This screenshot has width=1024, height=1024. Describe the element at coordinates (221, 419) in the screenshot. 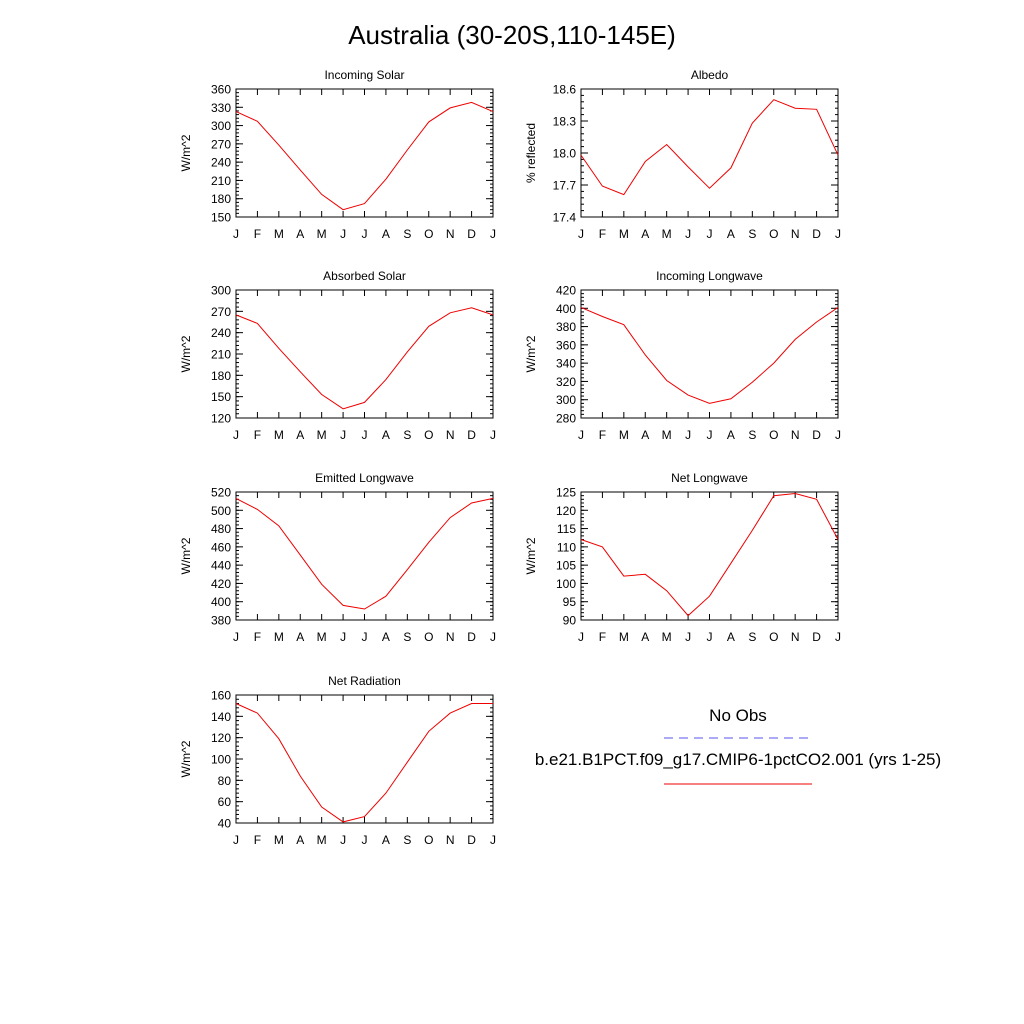

I see `y-tick-label: 120` at that location.